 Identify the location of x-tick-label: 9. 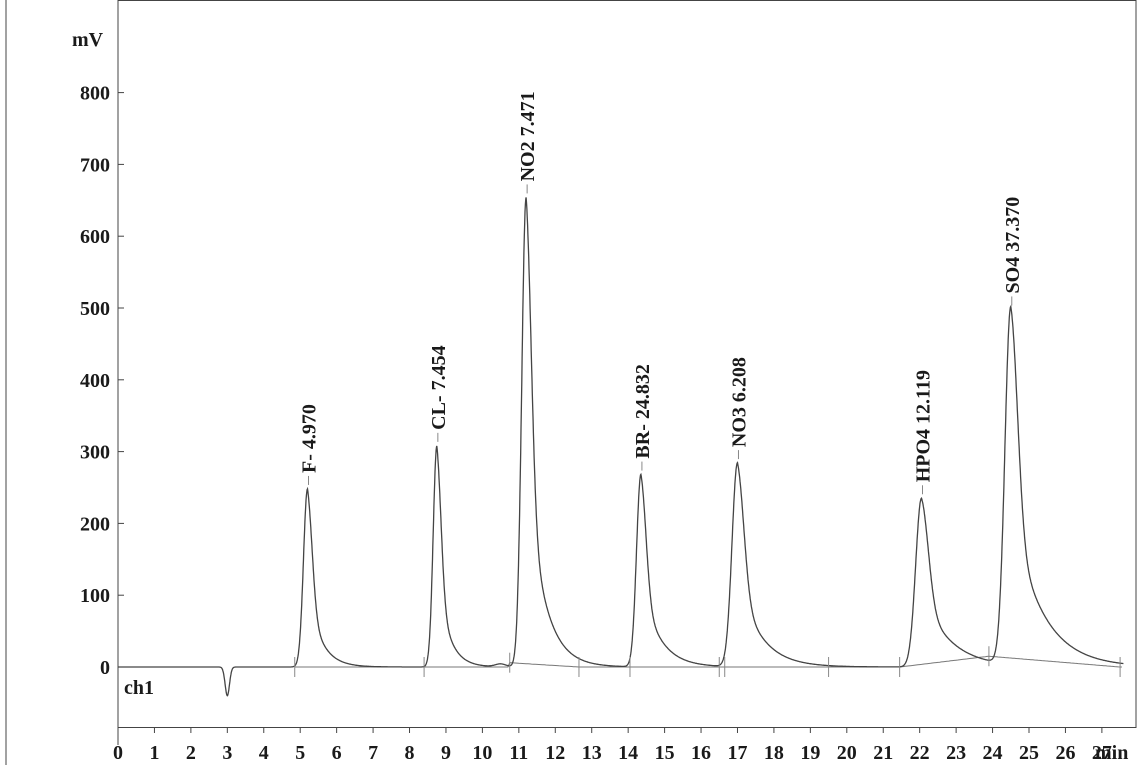
(446, 753).